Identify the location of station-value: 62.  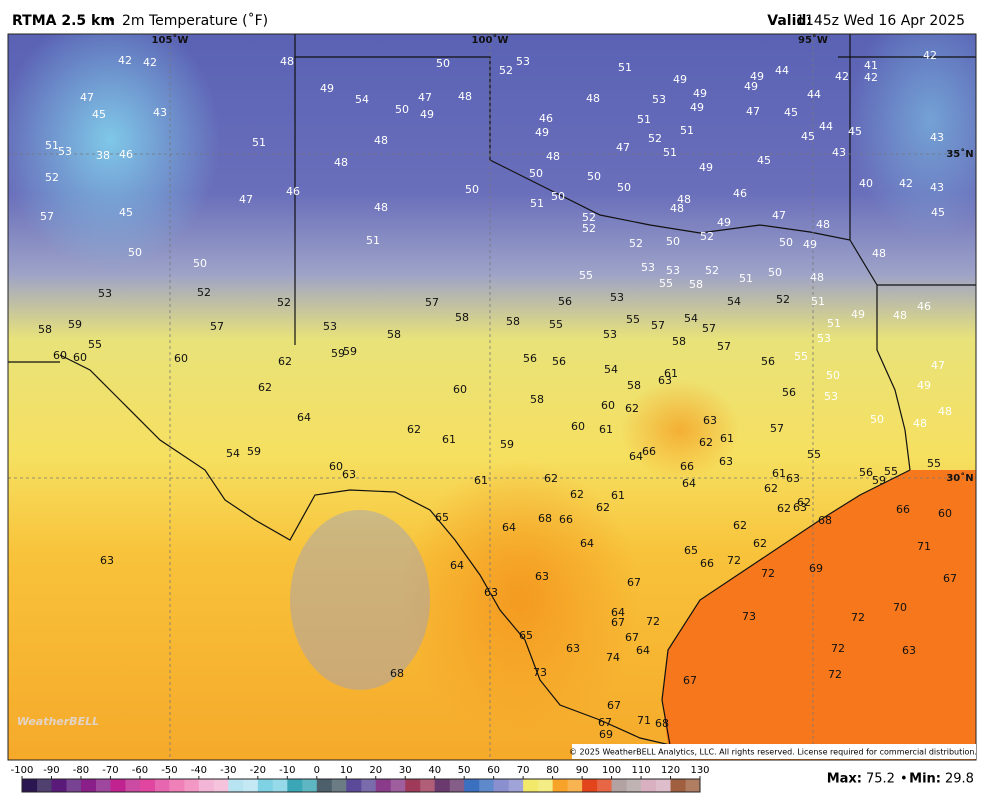
(804, 502).